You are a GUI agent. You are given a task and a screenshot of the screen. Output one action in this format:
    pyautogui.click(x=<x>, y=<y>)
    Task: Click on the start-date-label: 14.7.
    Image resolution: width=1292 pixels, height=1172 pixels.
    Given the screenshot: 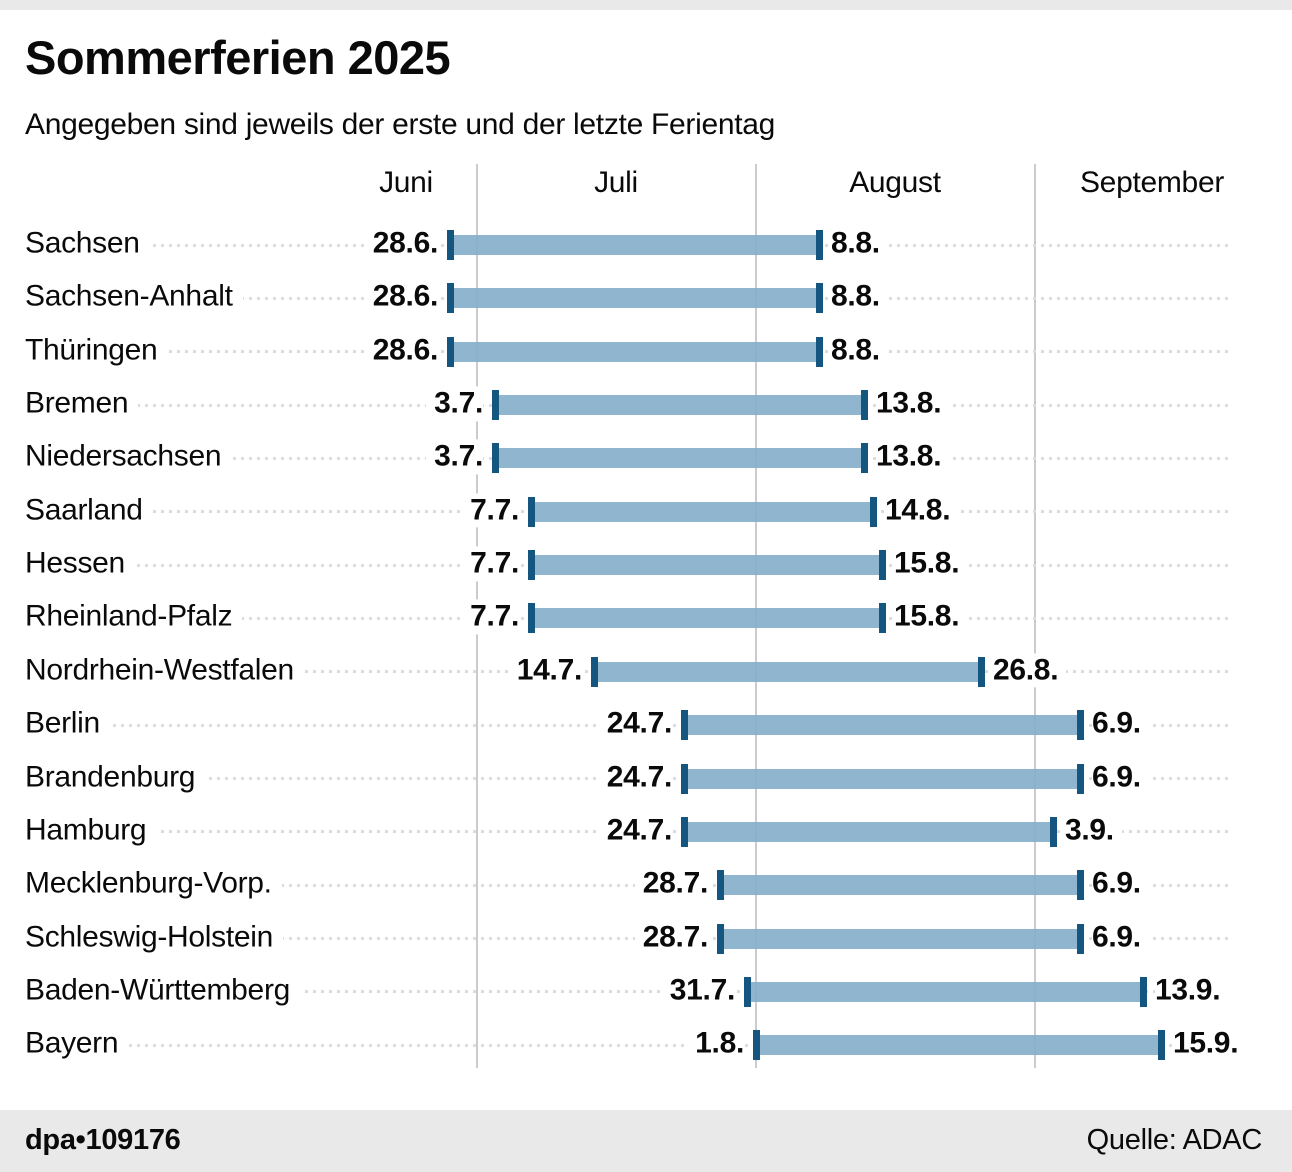 What is the action you would take?
    pyautogui.click(x=545, y=670)
    